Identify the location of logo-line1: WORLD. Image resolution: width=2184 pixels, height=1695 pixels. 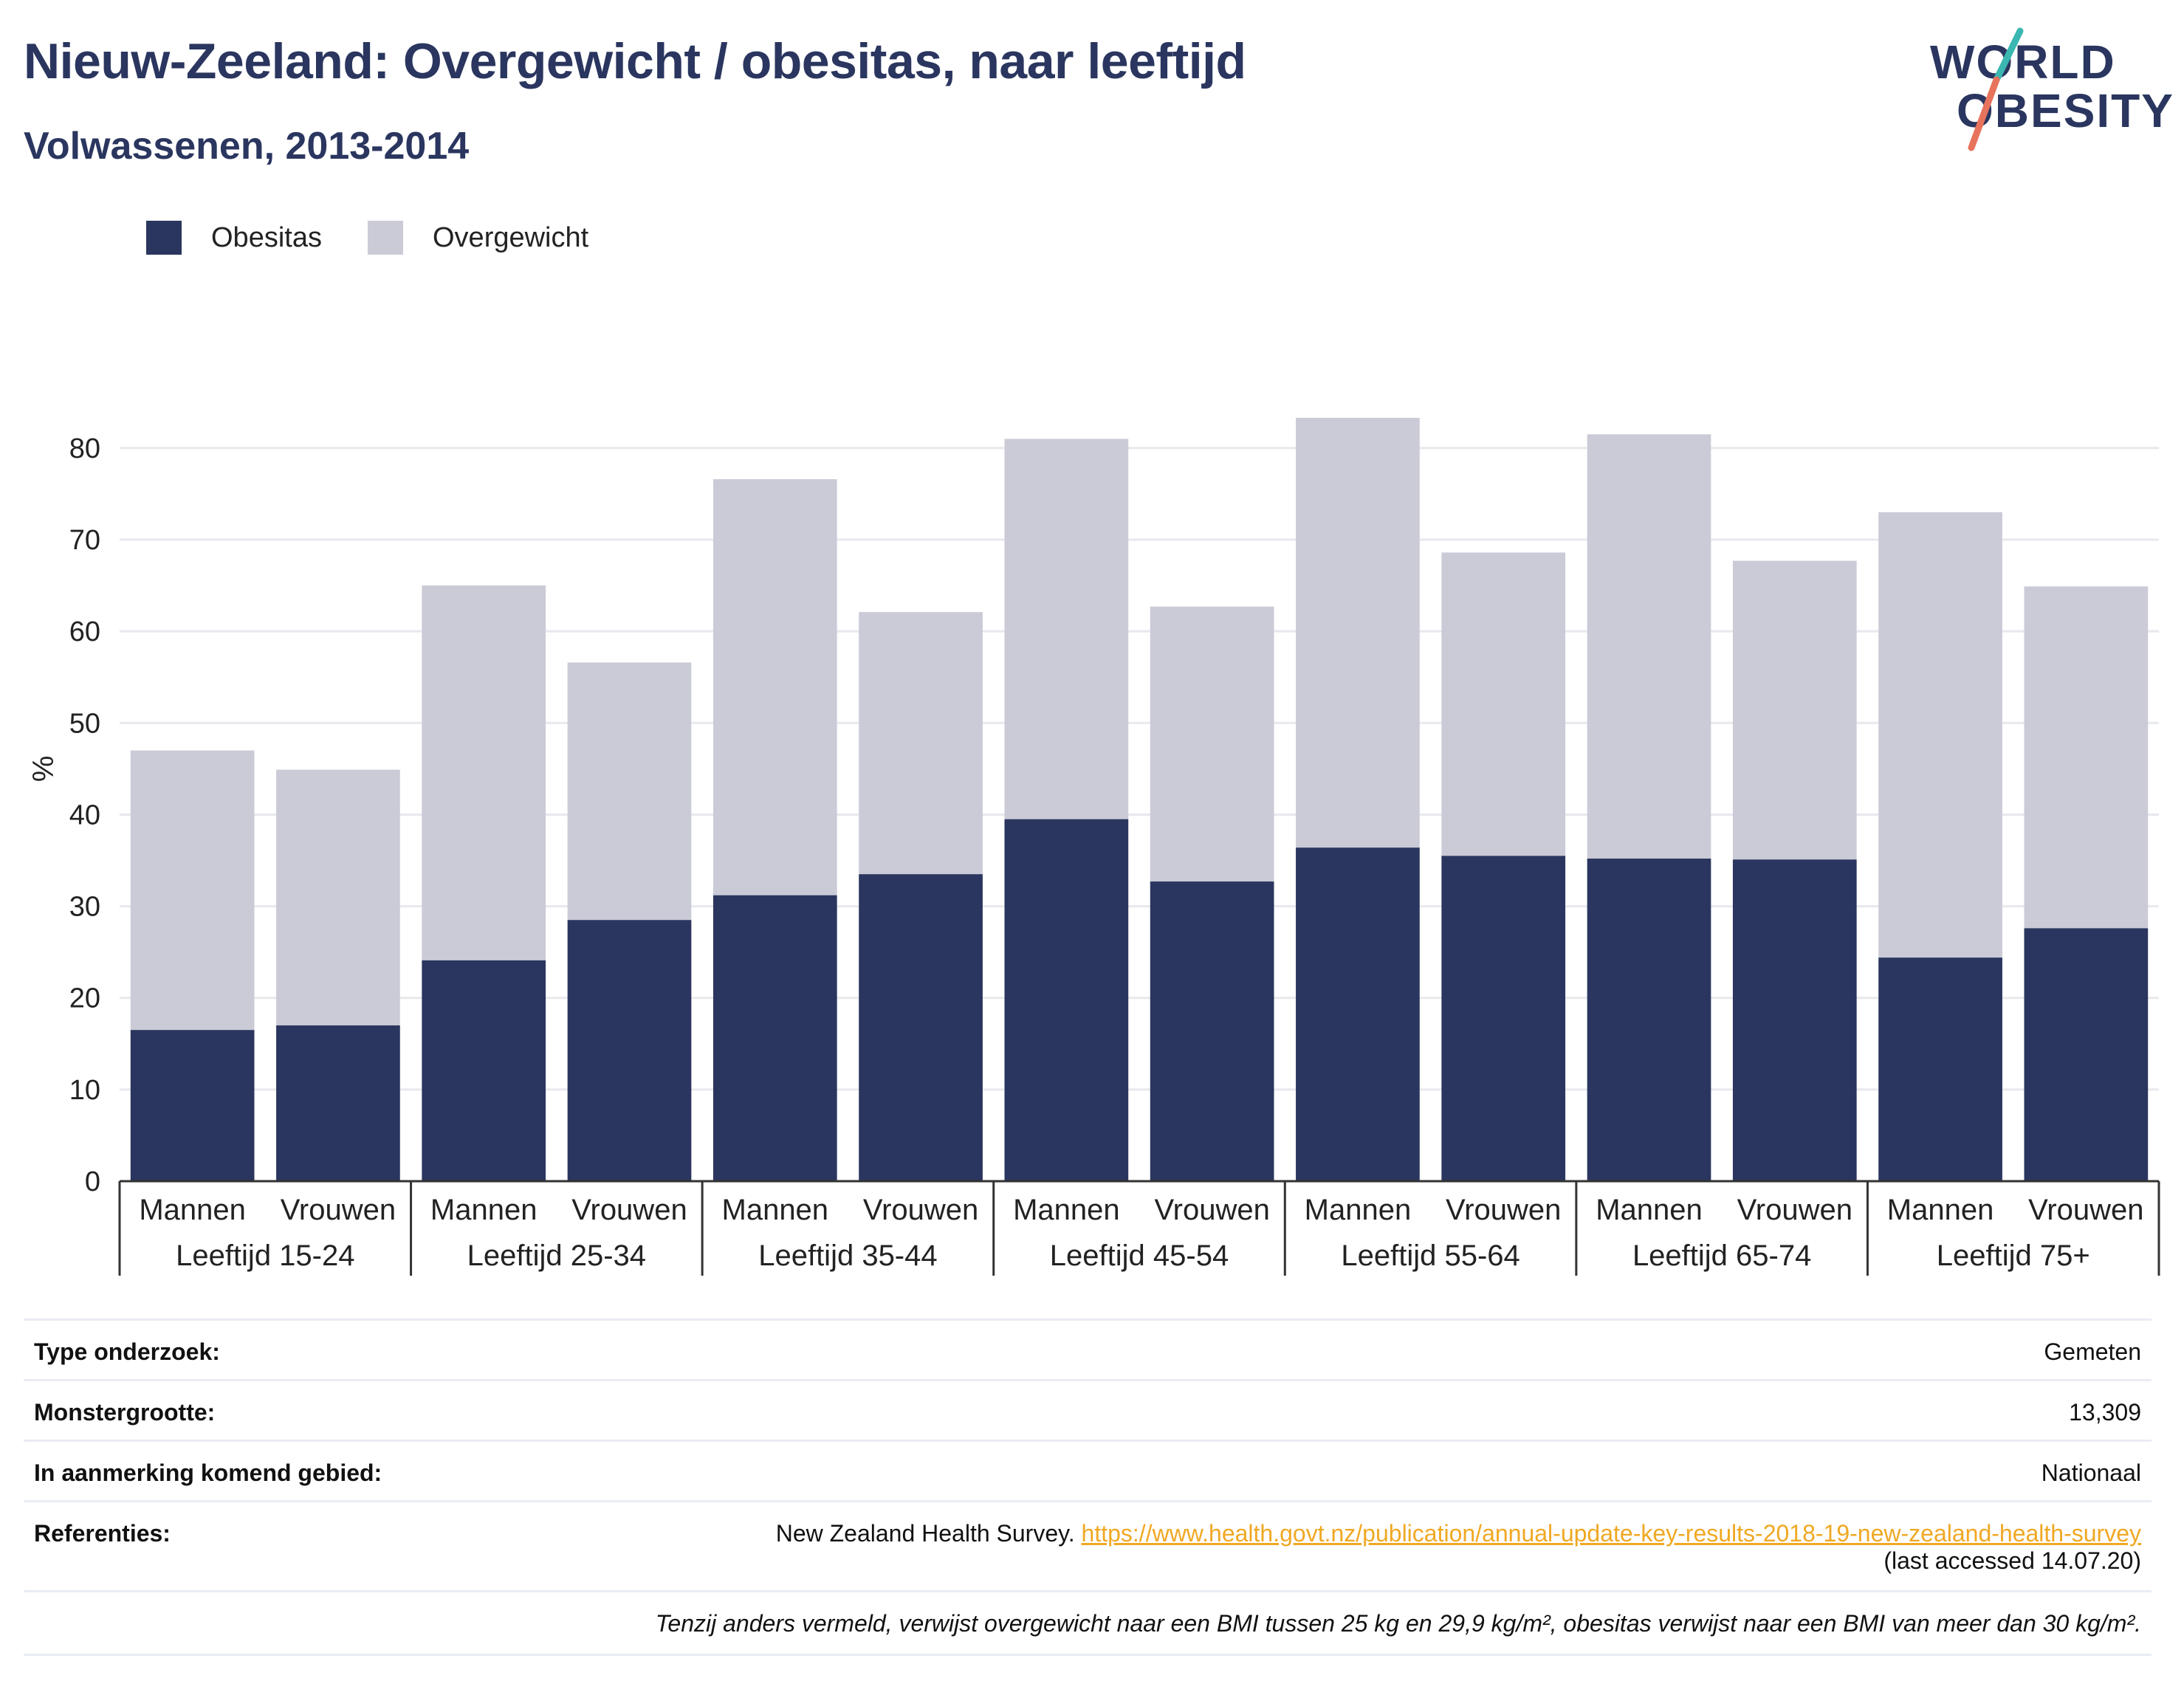
(2023, 62).